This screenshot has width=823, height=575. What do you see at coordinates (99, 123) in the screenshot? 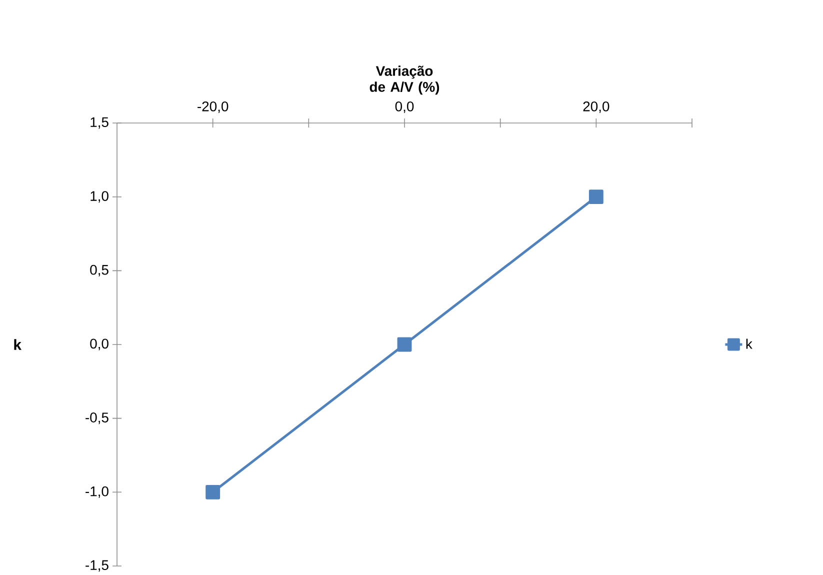
I see `y-tick-label: 1,5` at bounding box center [99, 123].